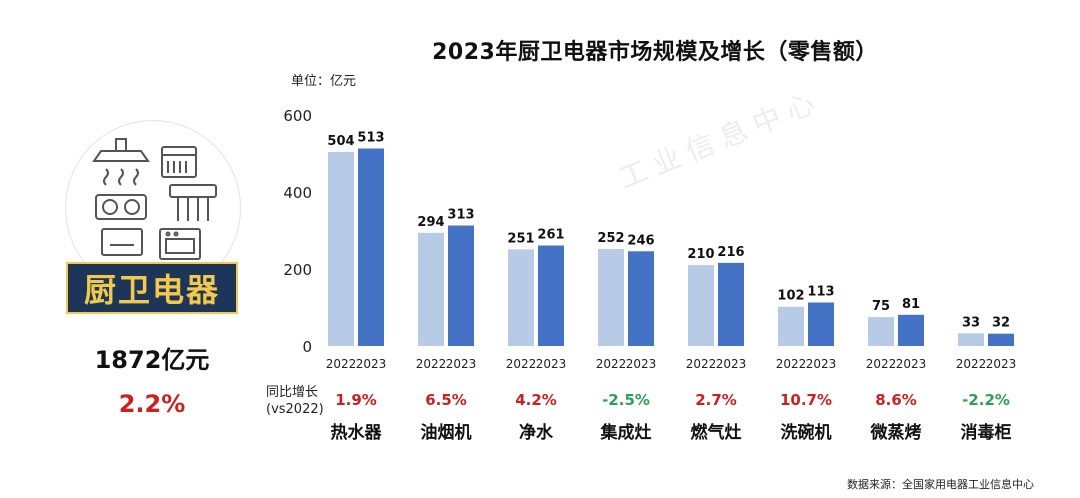 The width and height of the screenshot is (1080, 498). What do you see at coordinates (152, 288) in the screenshot?
I see `category-banner: 厨卫电器` at bounding box center [152, 288].